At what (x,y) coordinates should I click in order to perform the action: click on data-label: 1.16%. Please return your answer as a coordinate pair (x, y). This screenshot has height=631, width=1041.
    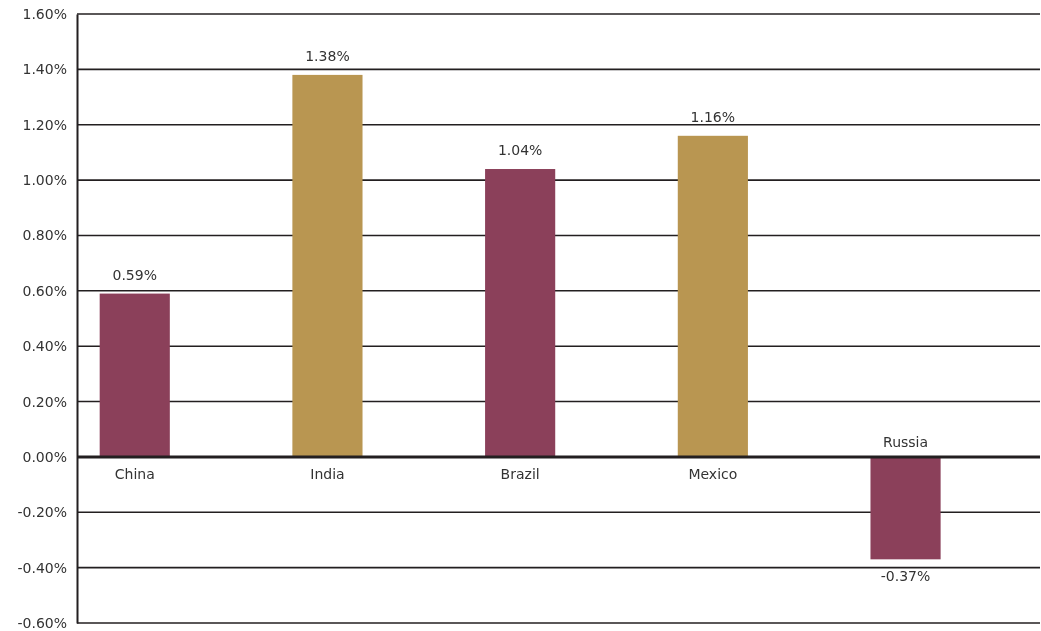
    Looking at the image, I should click on (713, 116).